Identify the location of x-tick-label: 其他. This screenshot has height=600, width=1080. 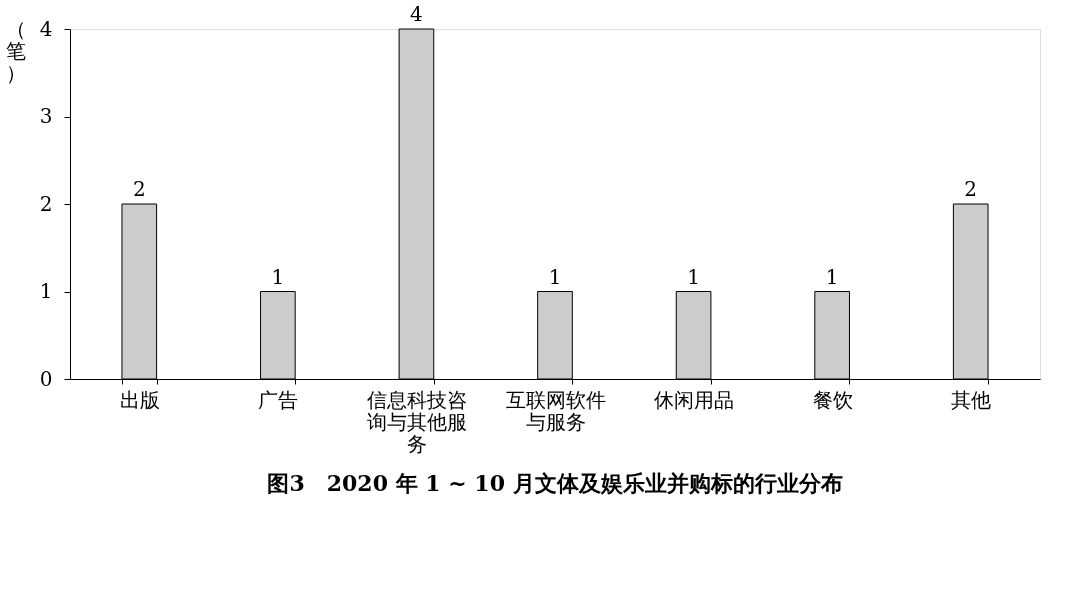
(971, 399).